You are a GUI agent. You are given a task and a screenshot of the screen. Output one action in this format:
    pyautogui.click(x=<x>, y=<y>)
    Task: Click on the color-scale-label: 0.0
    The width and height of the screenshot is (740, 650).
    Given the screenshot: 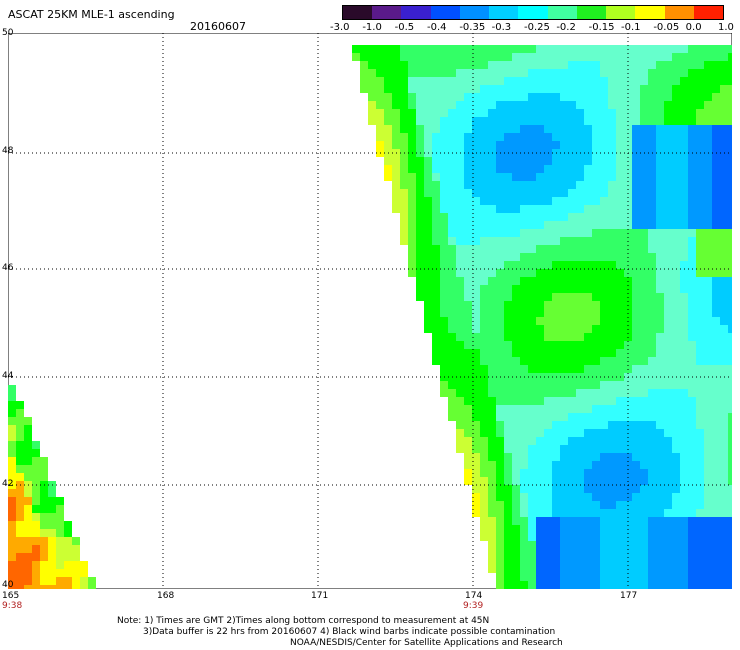 What is the action you would take?
    pyautogui.click(x=693, y=27)
    